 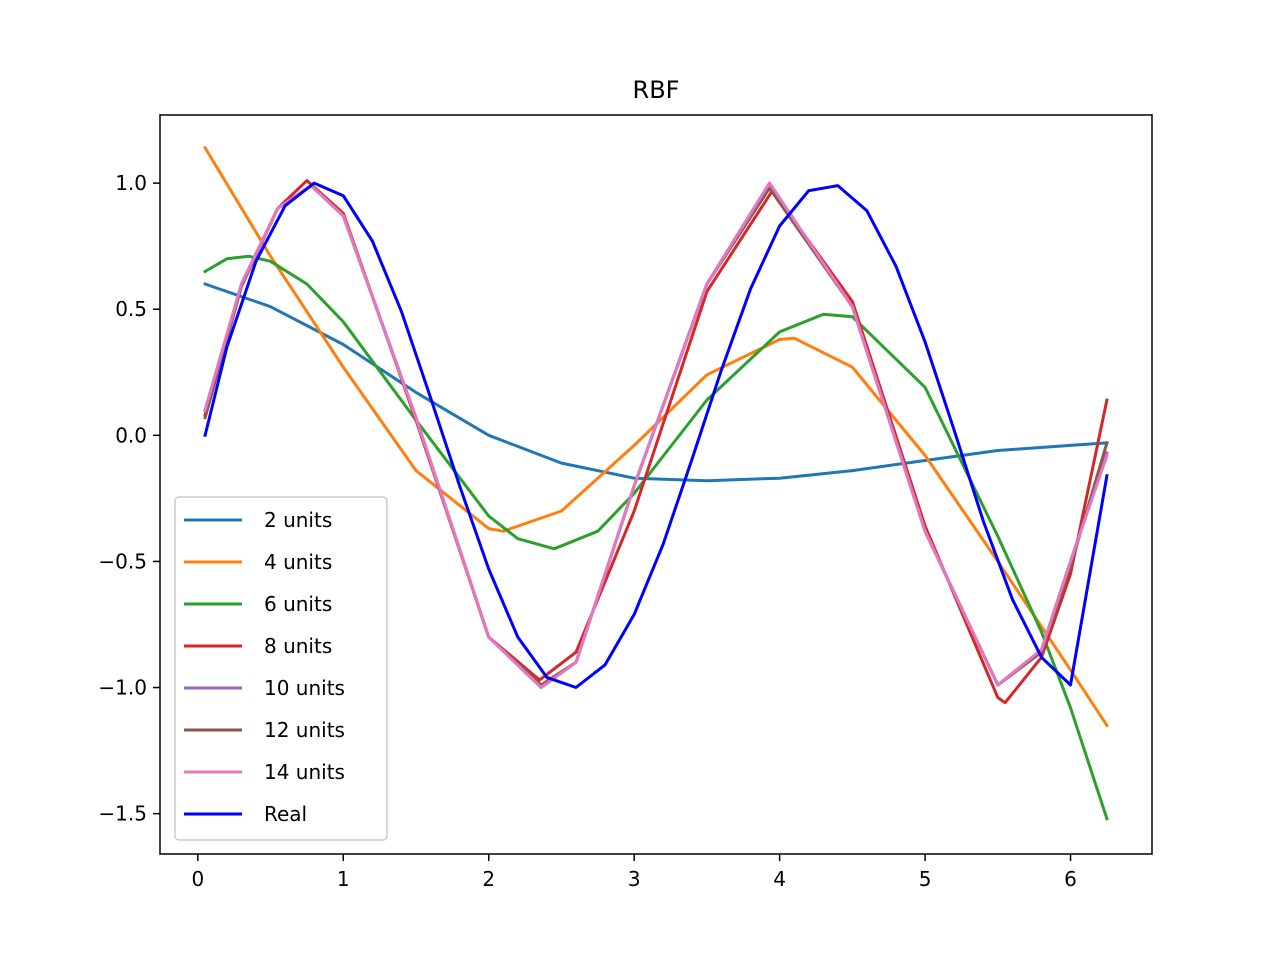 What do you see at coordinates (197, 879) in the screenshot?
I see `x-tick-label: 0` at bounding box center [197, 879].